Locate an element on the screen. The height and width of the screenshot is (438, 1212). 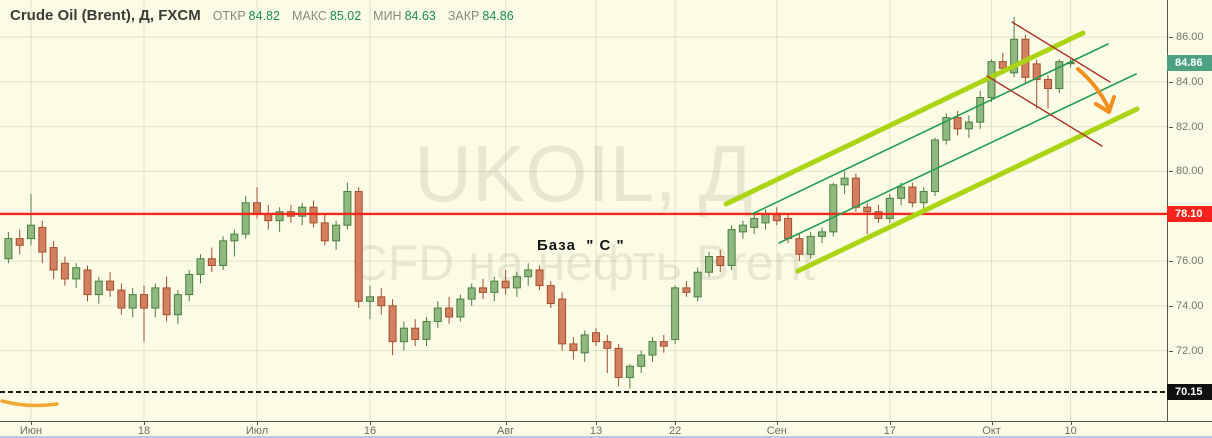
time-axis: Июн 18 Июл 16 Авг 13 22 Сен 17 Окт 10 is located at coordinates (606, 429).